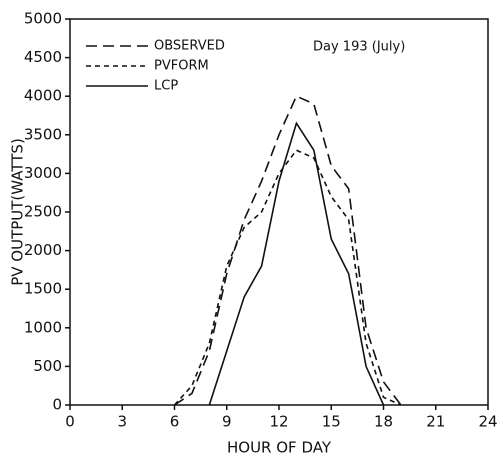  What do you see at coordinates (47, 366) in the screenshot?
I see `y-tick-label: 500` at bounding box center [47, 366].